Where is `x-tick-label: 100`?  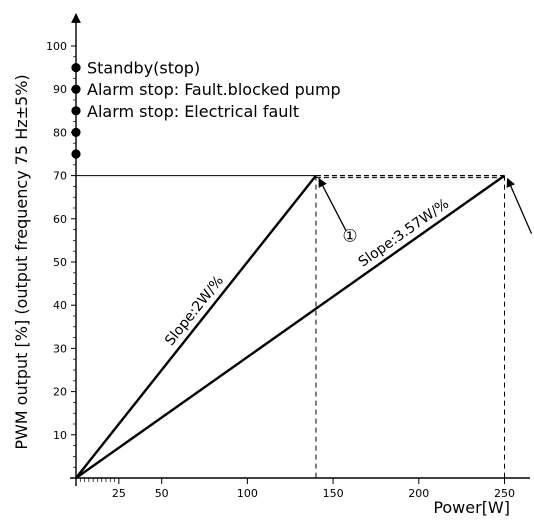 x-tick-label: 100 is located at coordinates (247, 493).